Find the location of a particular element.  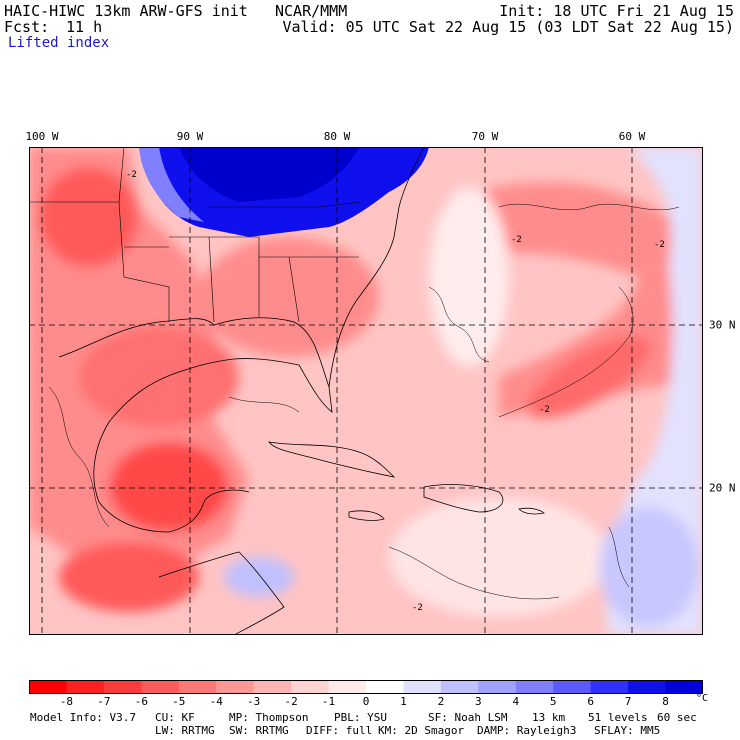

strong-negative-mexico is located at coordinates (169, 487).